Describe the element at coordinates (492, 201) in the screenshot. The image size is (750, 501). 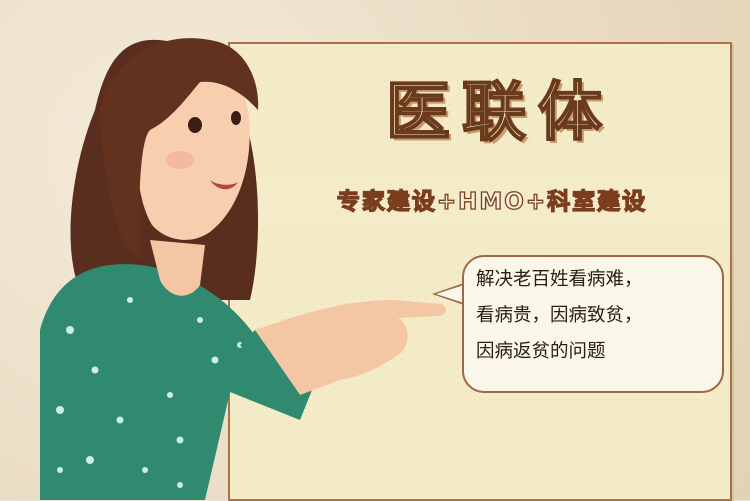
I see `subtitle-text: 专家建设+HMO+科室建设` at that location.